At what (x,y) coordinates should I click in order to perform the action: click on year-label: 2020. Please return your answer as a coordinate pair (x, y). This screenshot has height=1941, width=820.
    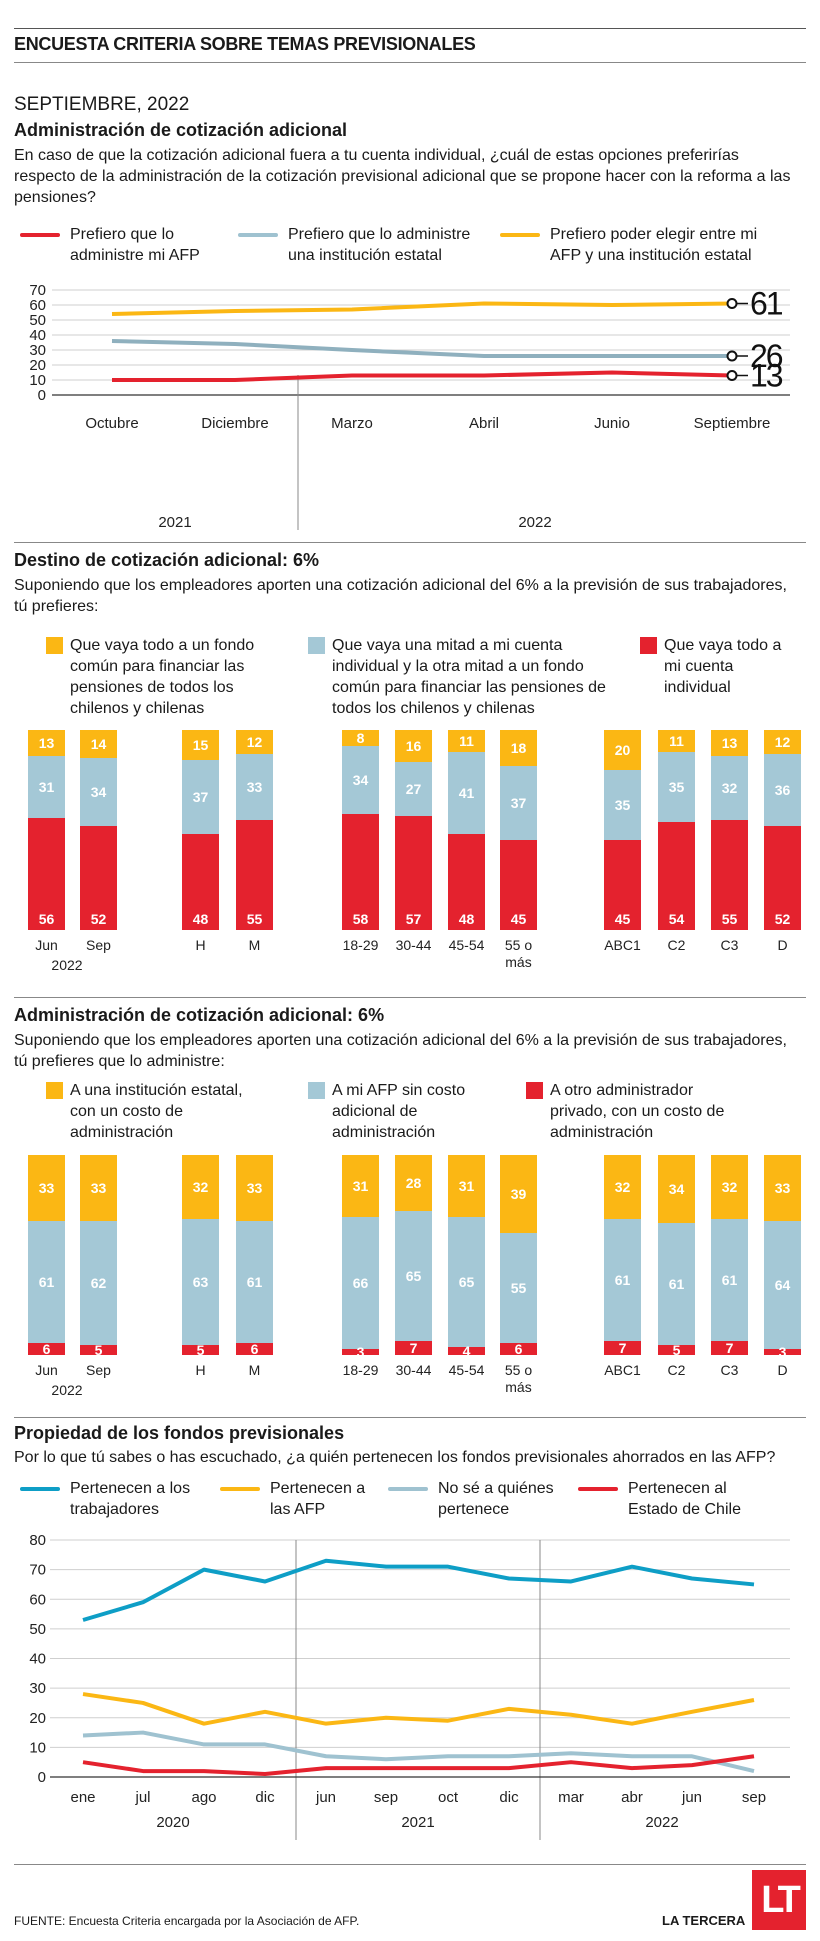
    Looking at the image, I should click on (172, 1822).